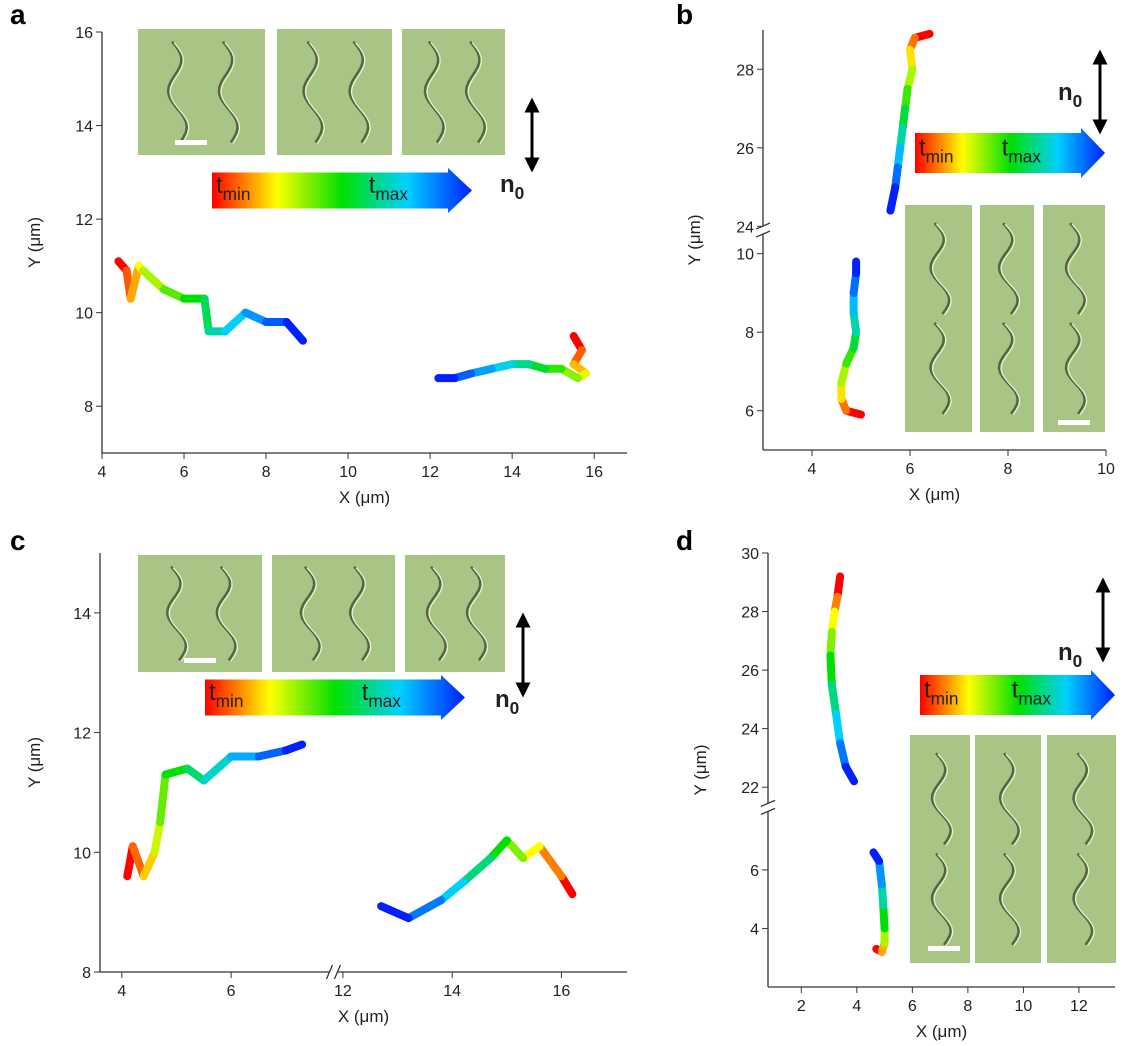 This screenshot has height=1046, width=1125. What do you see at coordinates (18, 15) in the screenshot?
I see `panel-label: a` at bounding box center [18, 15].